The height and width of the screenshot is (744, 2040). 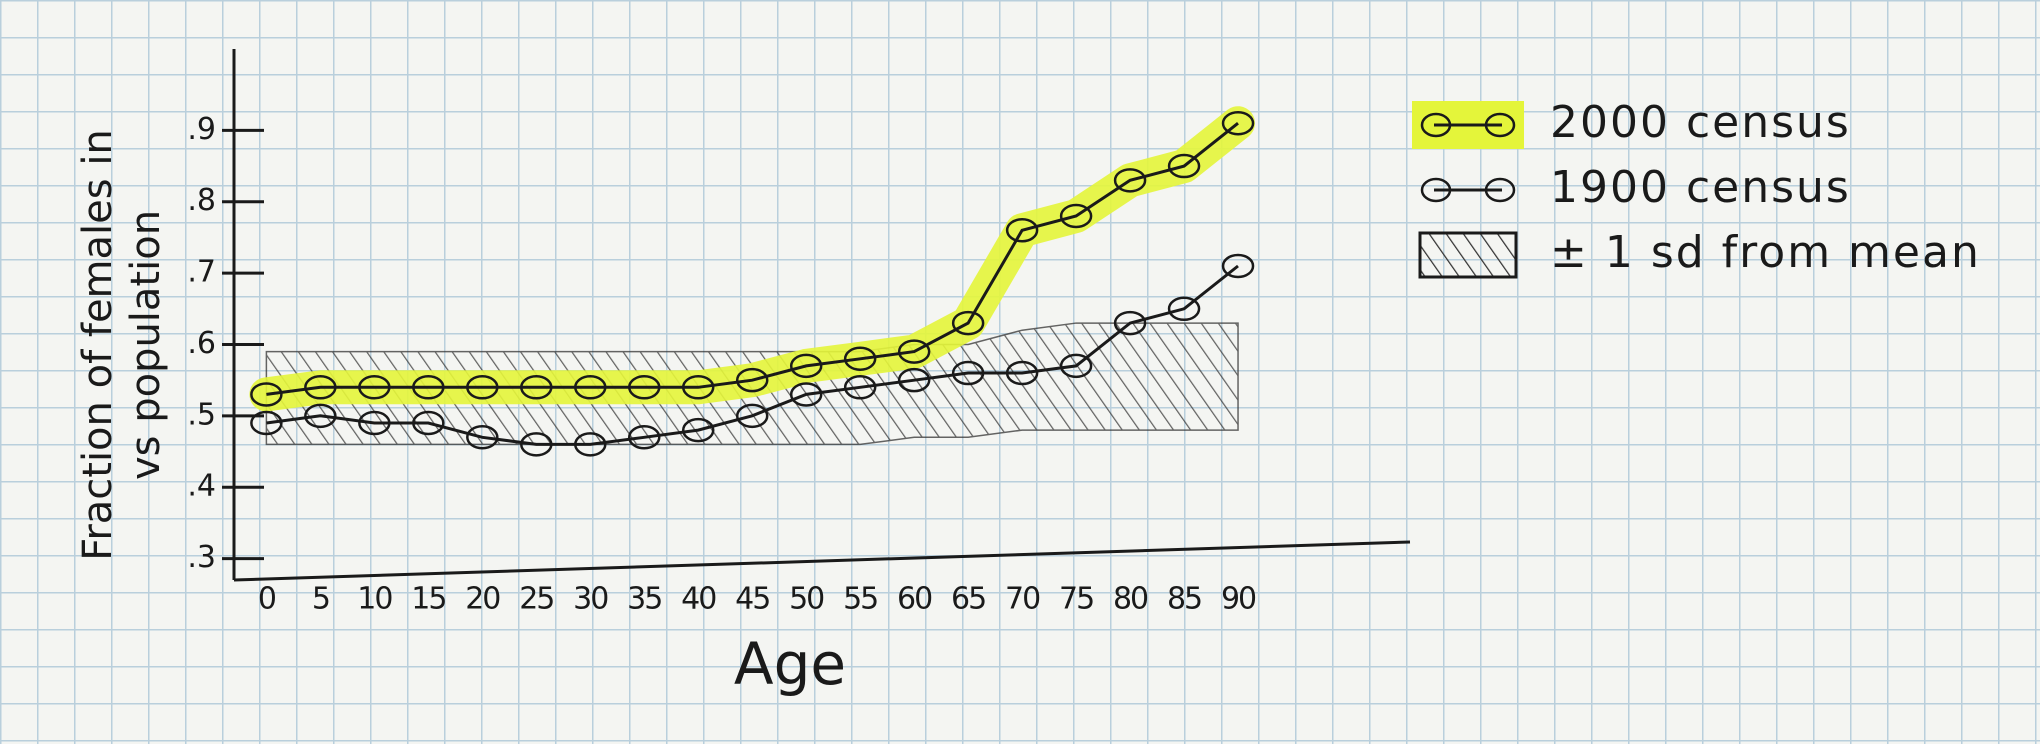 I want to click on y-tick-label: .4, so click(x=201, y=486).